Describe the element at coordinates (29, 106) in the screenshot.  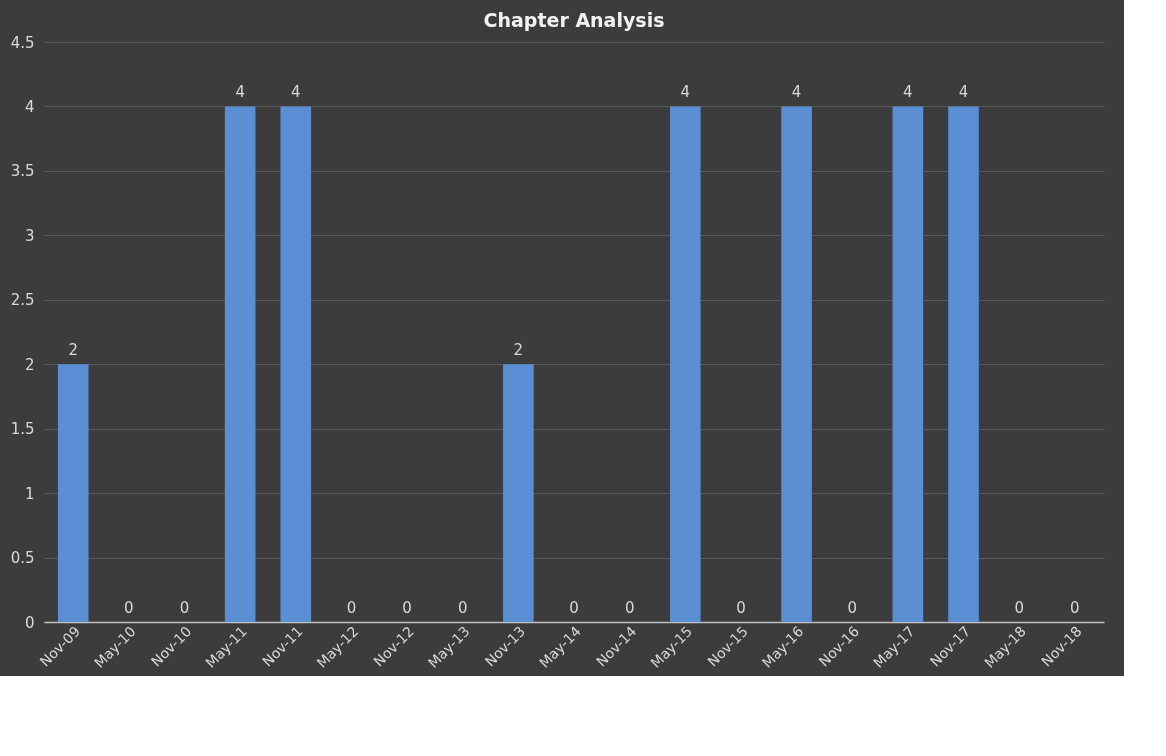
I see `y-tick-label: 4` at that location.